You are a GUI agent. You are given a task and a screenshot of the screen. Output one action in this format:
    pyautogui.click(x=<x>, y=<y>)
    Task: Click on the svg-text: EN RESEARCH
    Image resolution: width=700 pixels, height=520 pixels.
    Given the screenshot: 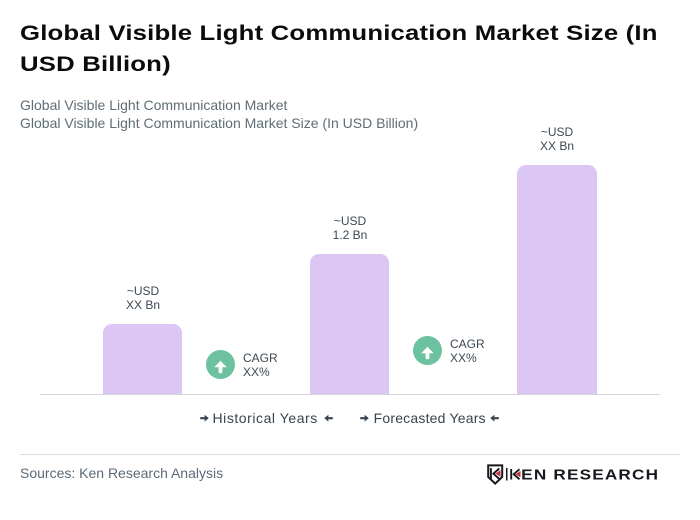 What is the action you would take?
    pyautogui.click(x=590, y=476)
    